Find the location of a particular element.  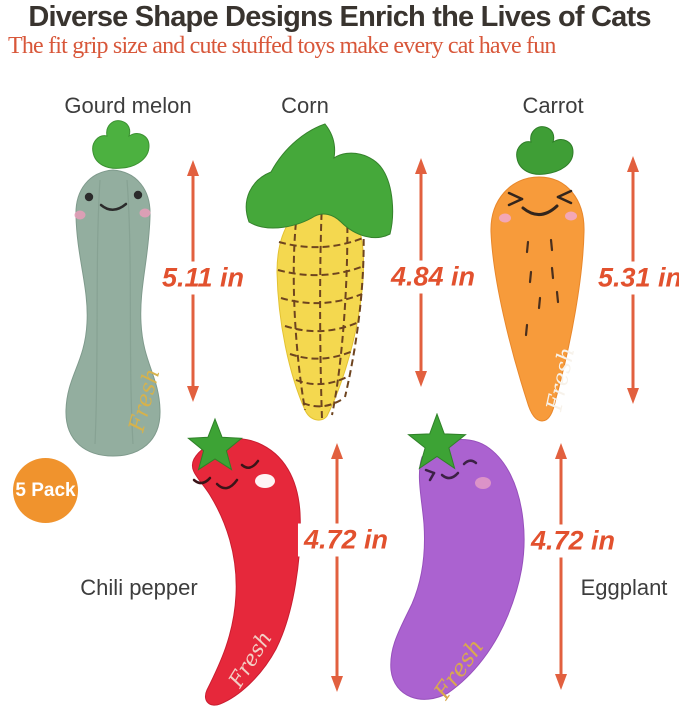

measurement-gourd-melon: 5.11 in is located at coordinates (203, 278).